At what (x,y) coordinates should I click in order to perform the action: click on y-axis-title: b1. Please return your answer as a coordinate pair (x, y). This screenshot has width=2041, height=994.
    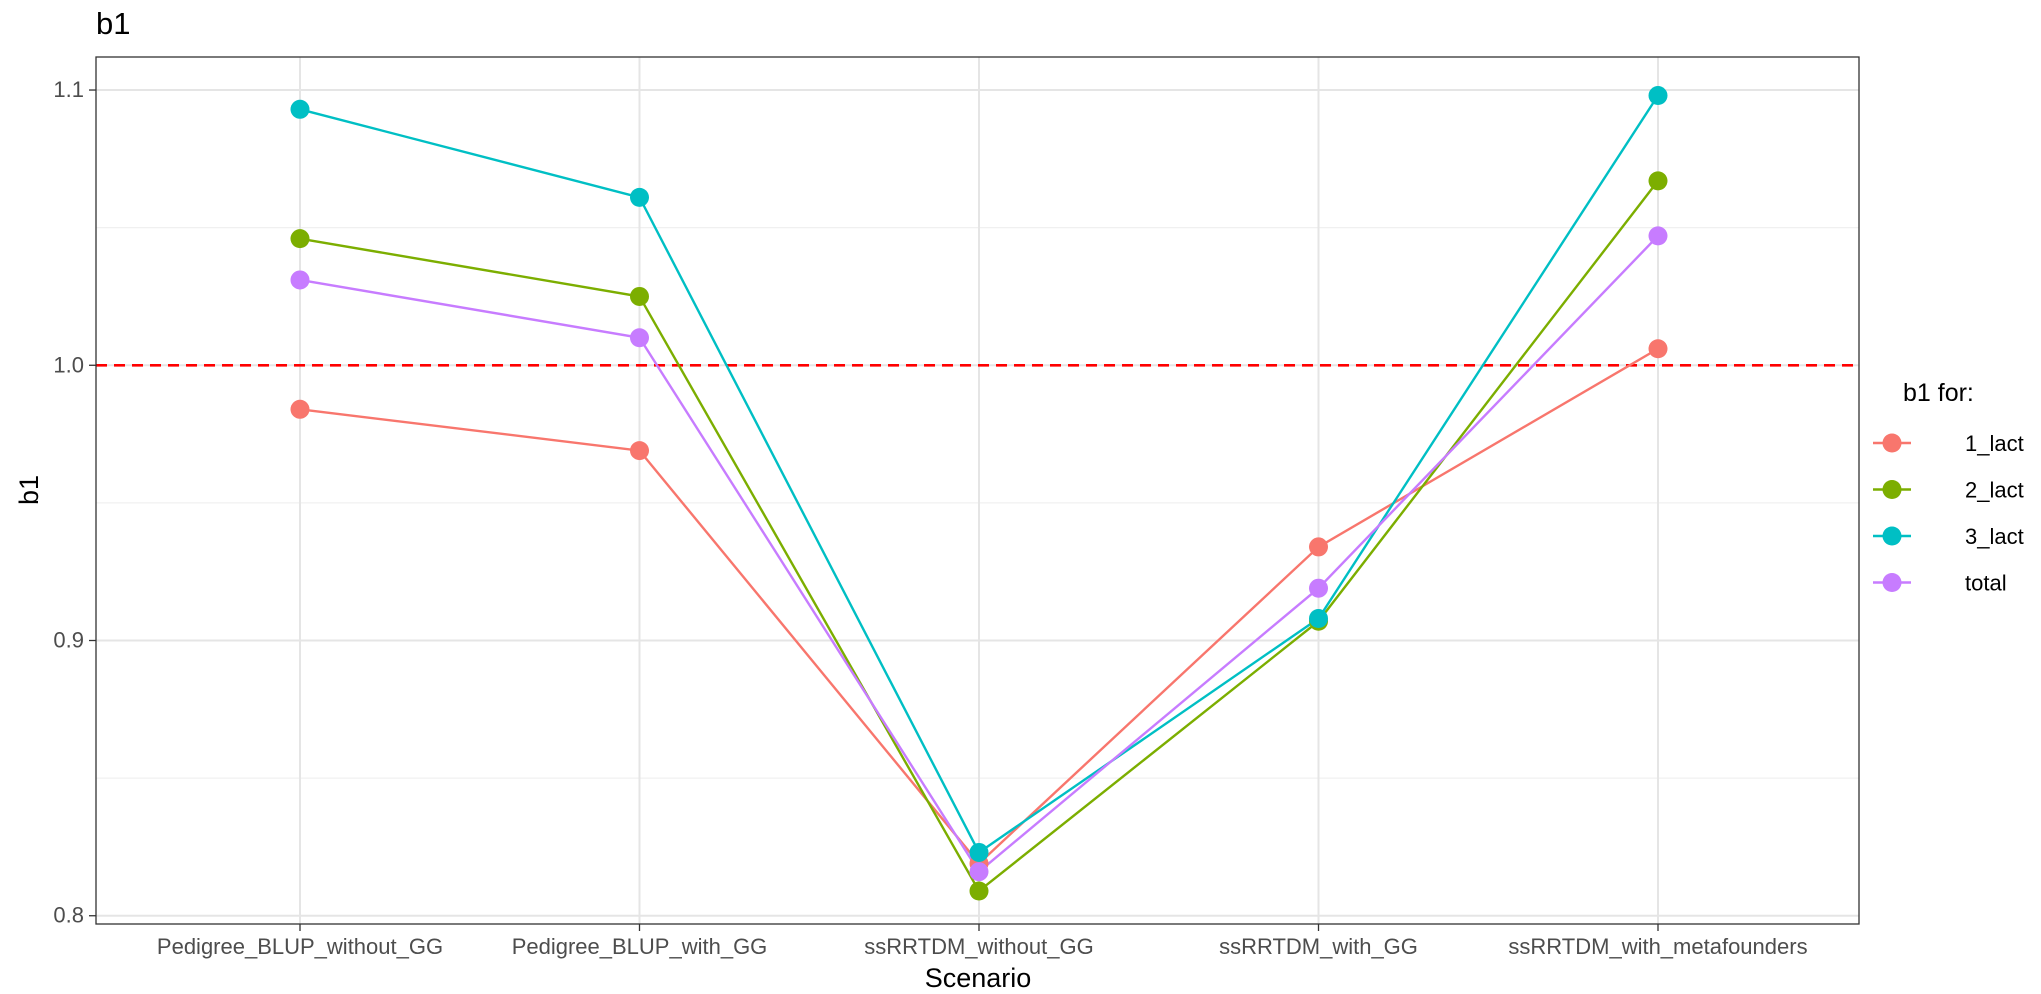
    Looking at the image, I should click on (29, 490).